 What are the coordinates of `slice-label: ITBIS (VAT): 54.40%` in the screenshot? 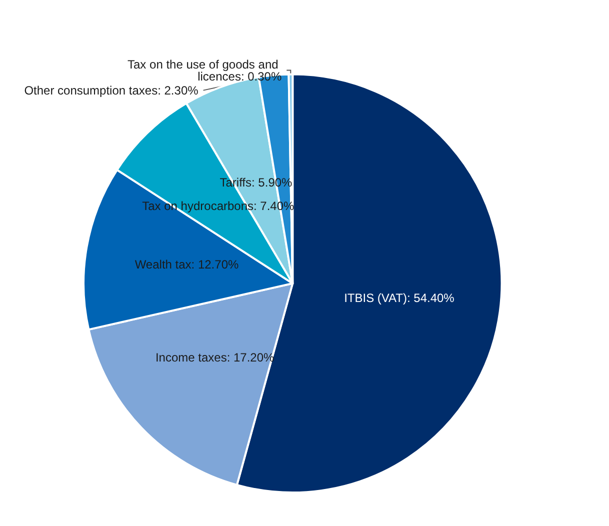 It's located at (399, 297).